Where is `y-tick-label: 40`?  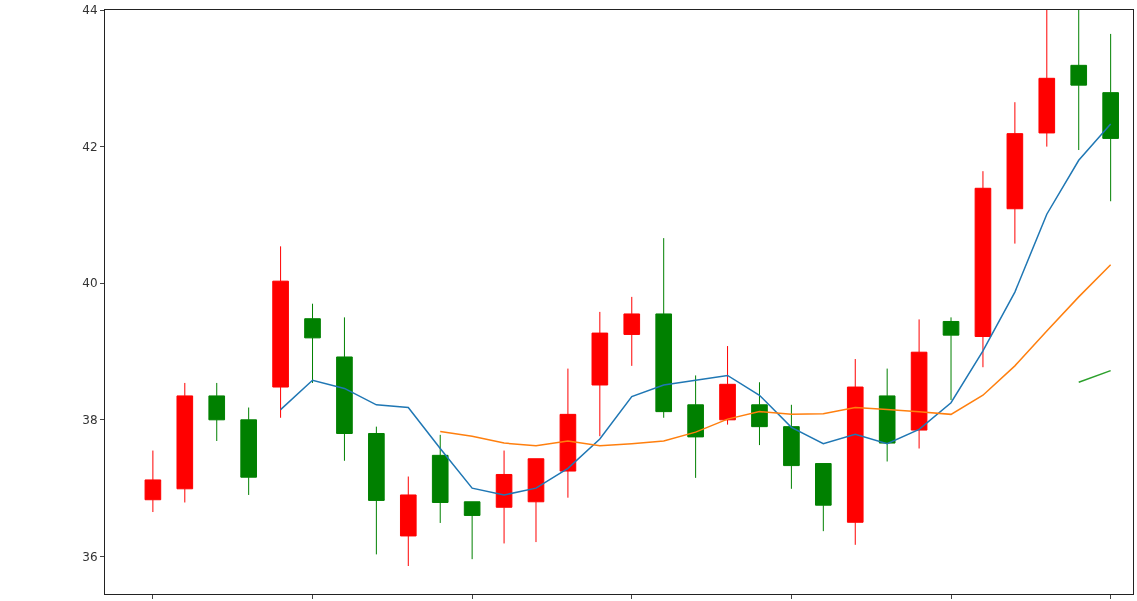
y-tick-label: 40 is located at coordinates (90, 283).